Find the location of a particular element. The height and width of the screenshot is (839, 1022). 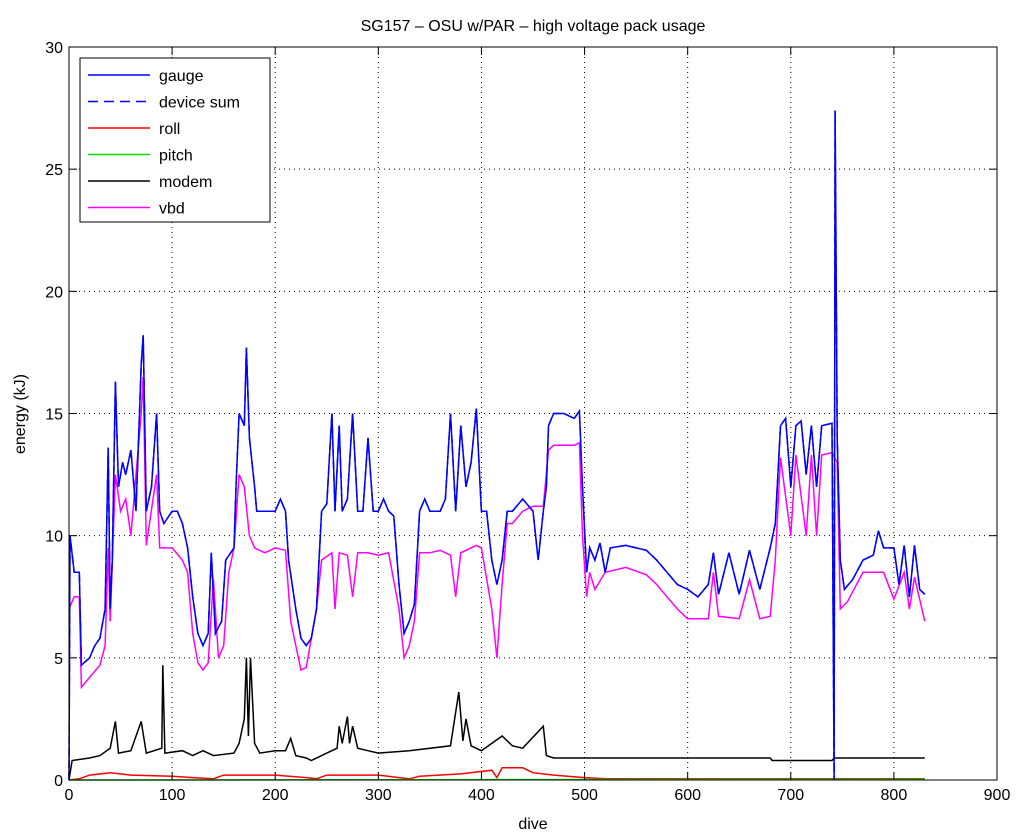

y-tick-label: 15 is located at coordinates (54, 415).